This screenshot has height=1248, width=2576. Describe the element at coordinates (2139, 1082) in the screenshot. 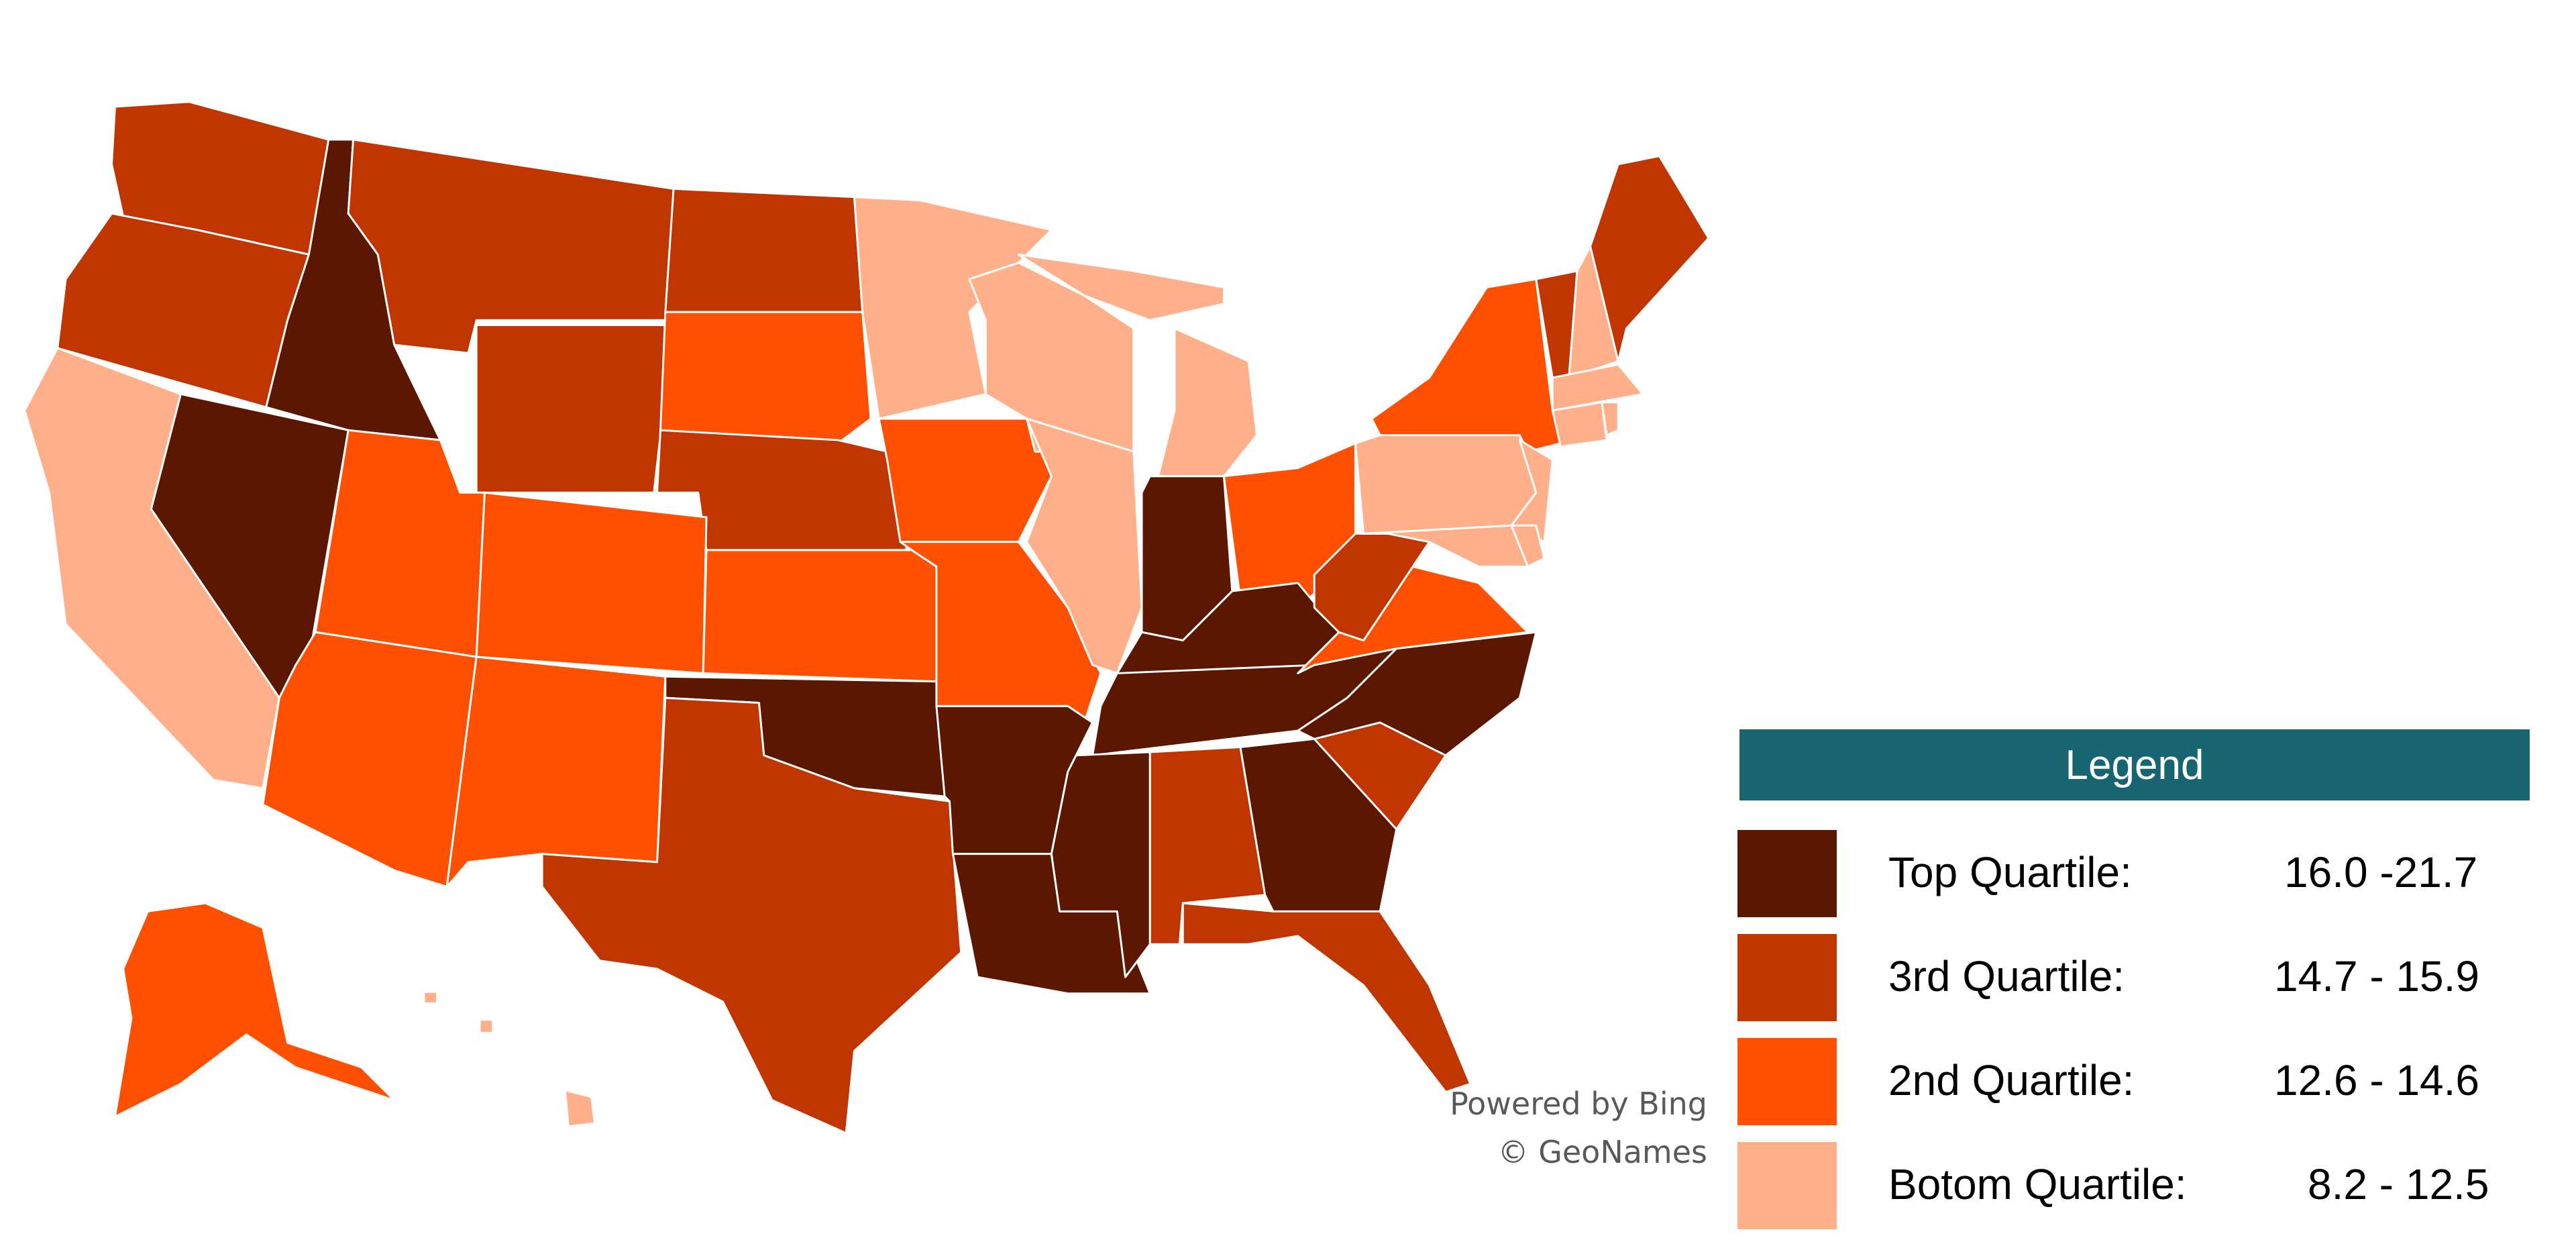

I see `legend-item-2nd-quartile: 2nd Quartile: 12.6 - 14.6` at that location.